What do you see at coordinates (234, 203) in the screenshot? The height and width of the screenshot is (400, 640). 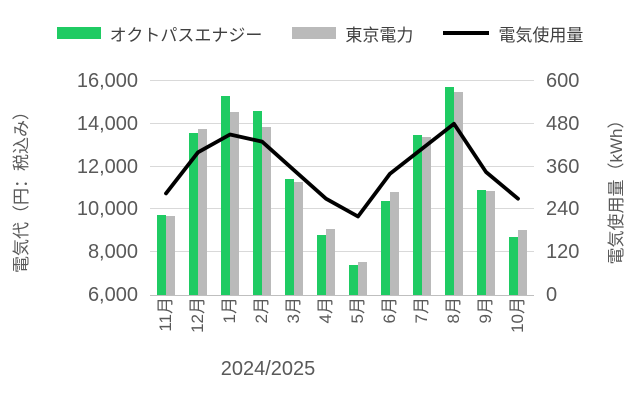 I see `tepco-bar-1月` at bounding box center [234, 203].